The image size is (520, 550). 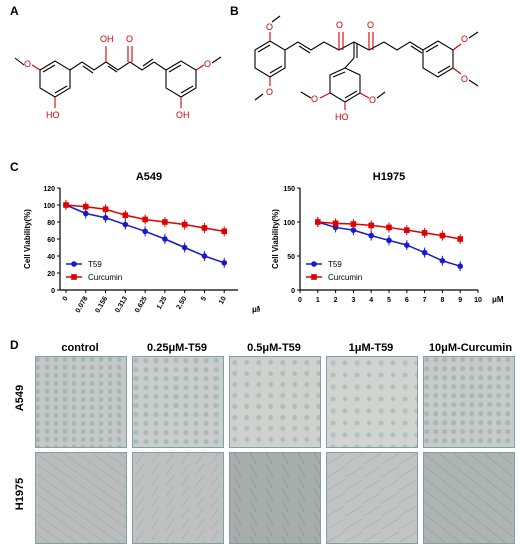 I want to click on y-tick-label: 40, so click(x=51, y=257).